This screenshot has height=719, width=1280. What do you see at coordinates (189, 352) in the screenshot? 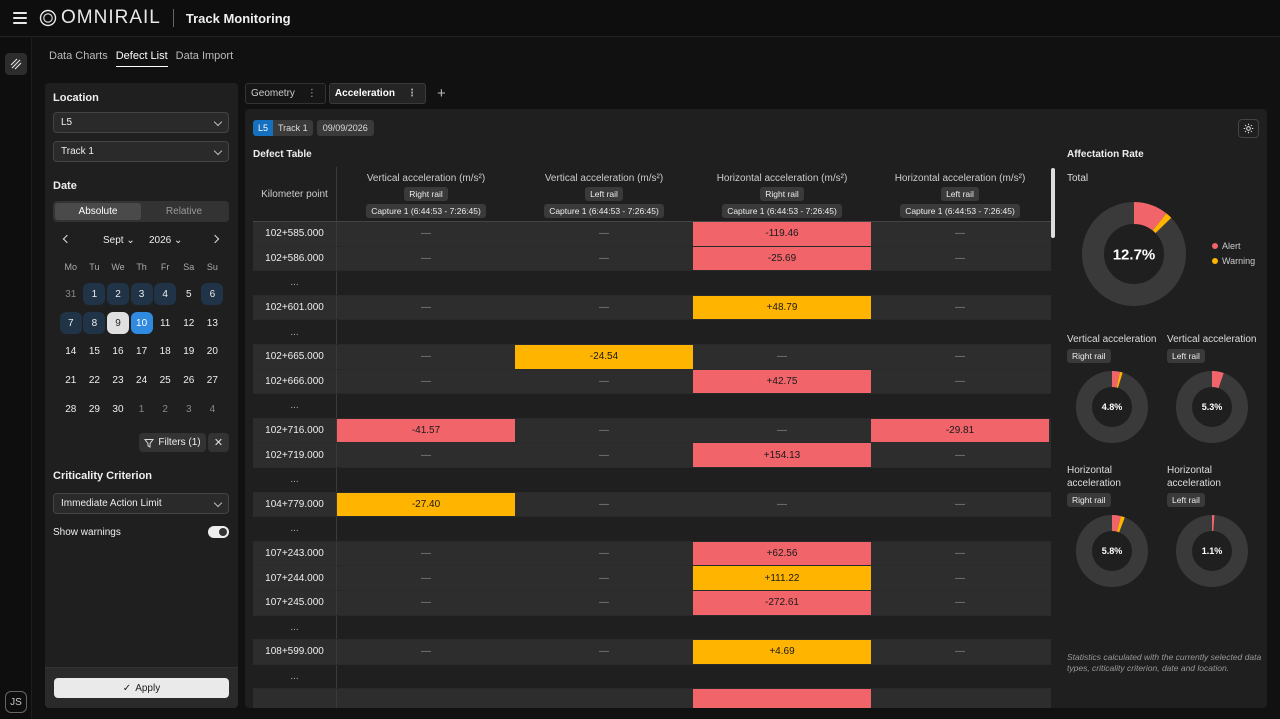
I see `calendar-day: 19` at bounding box center [189, 352].